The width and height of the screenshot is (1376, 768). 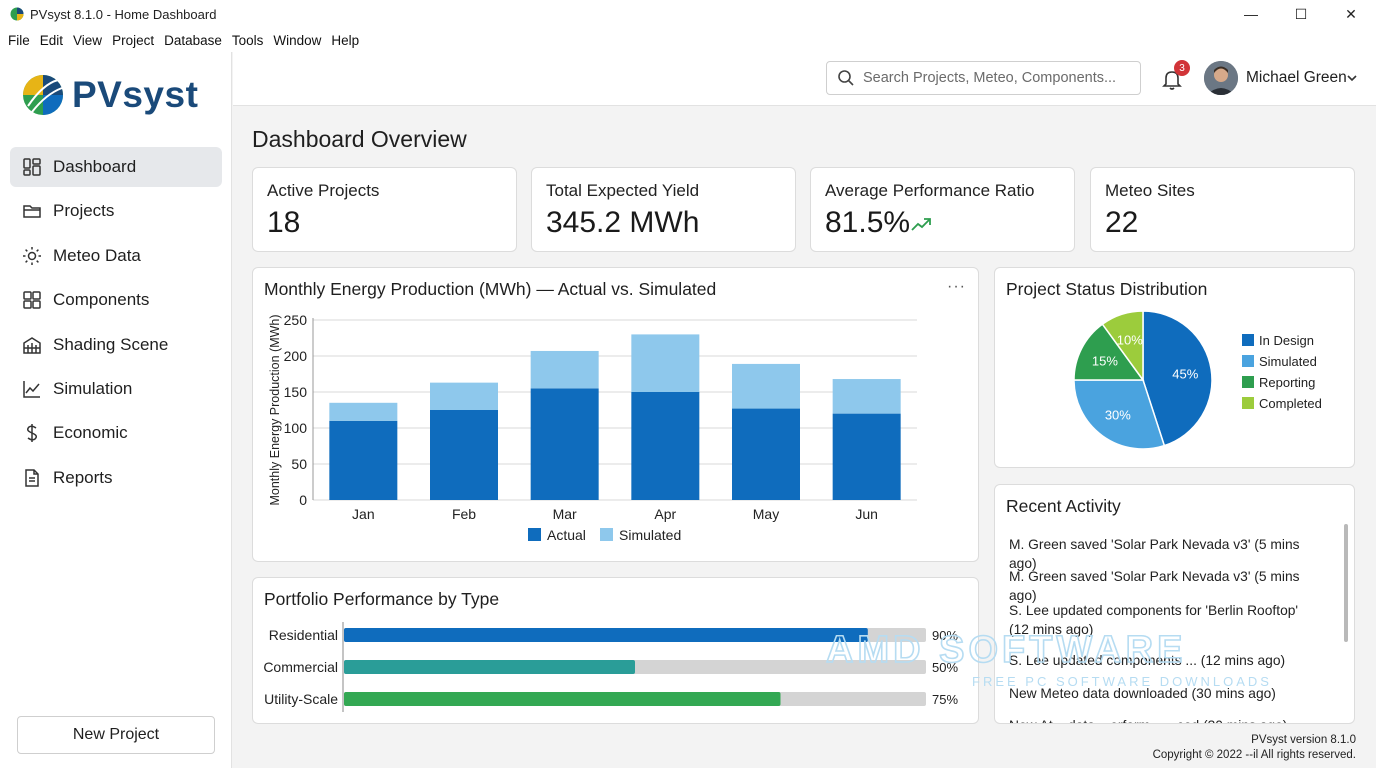 What do you see at coordinates (297, 40) in the screenshot?
I see `menu-window: Window` at bounding box center [297, 40].